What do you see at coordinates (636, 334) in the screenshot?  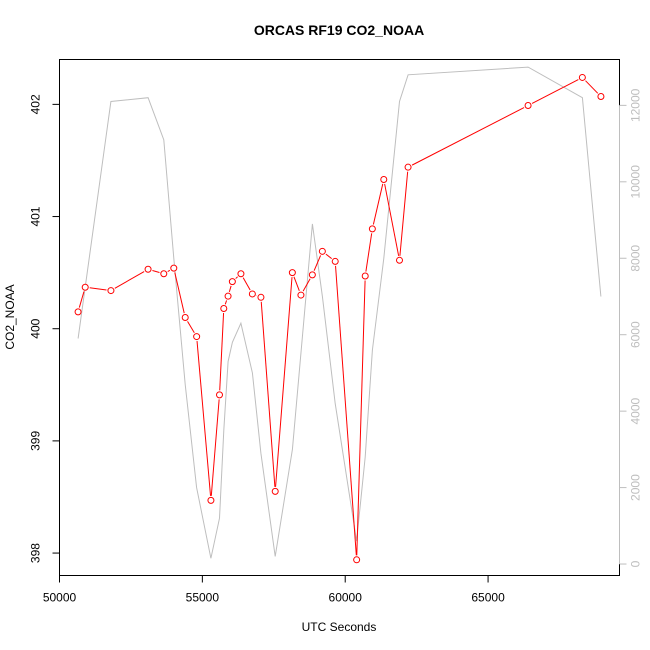 I see `y2-tick-label: 6000` at bounding box center [636, 334].